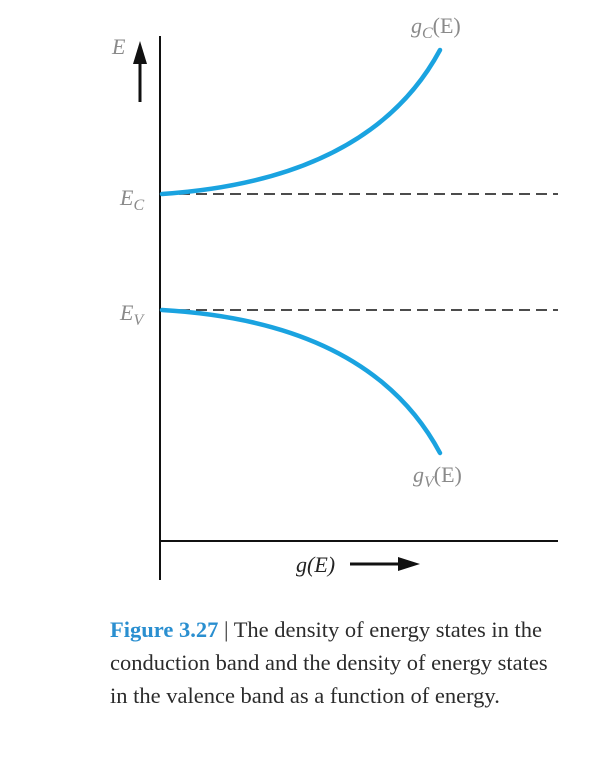 This screenshot has width=609, height=760. What do you see at coordinates (132, 314) in the screenshot?
I see `ev-label: EV` at bounding box center [132, 314].